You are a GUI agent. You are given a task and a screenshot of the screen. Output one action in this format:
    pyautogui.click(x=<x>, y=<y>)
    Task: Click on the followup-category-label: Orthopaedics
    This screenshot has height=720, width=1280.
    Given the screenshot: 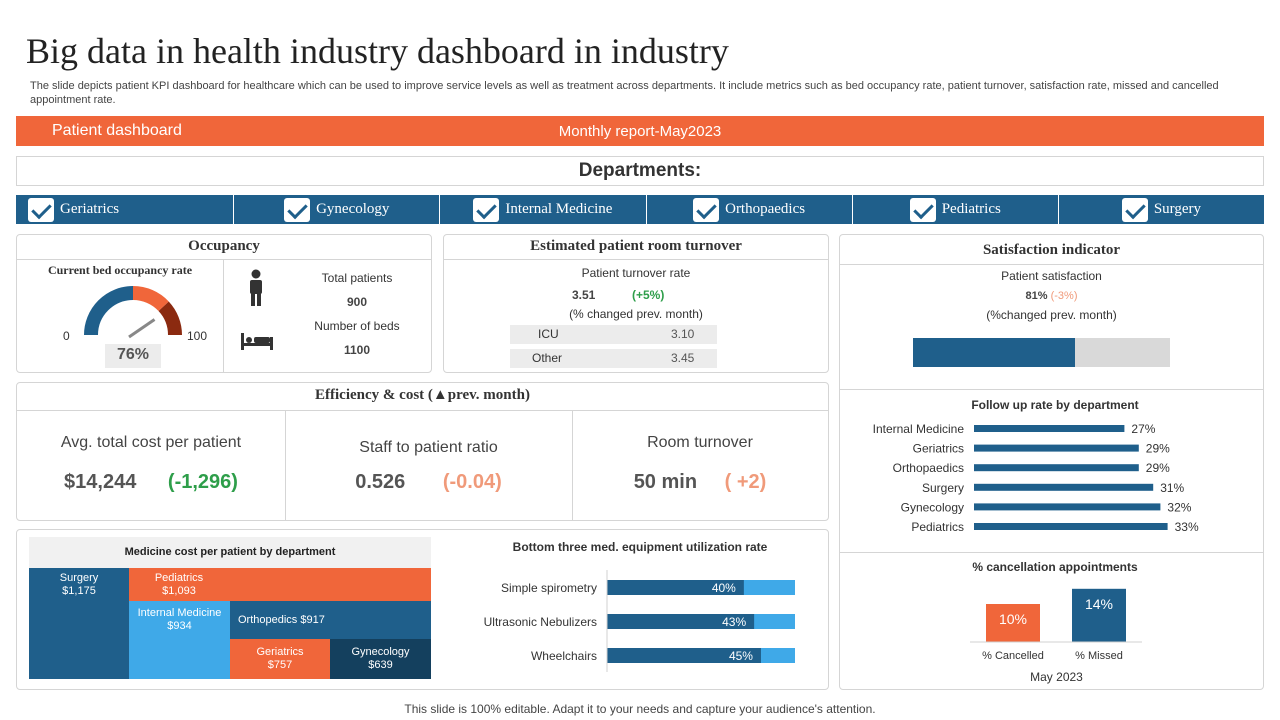 What is the action you would take?
    pyautogui.click(x=928, y=468)
    